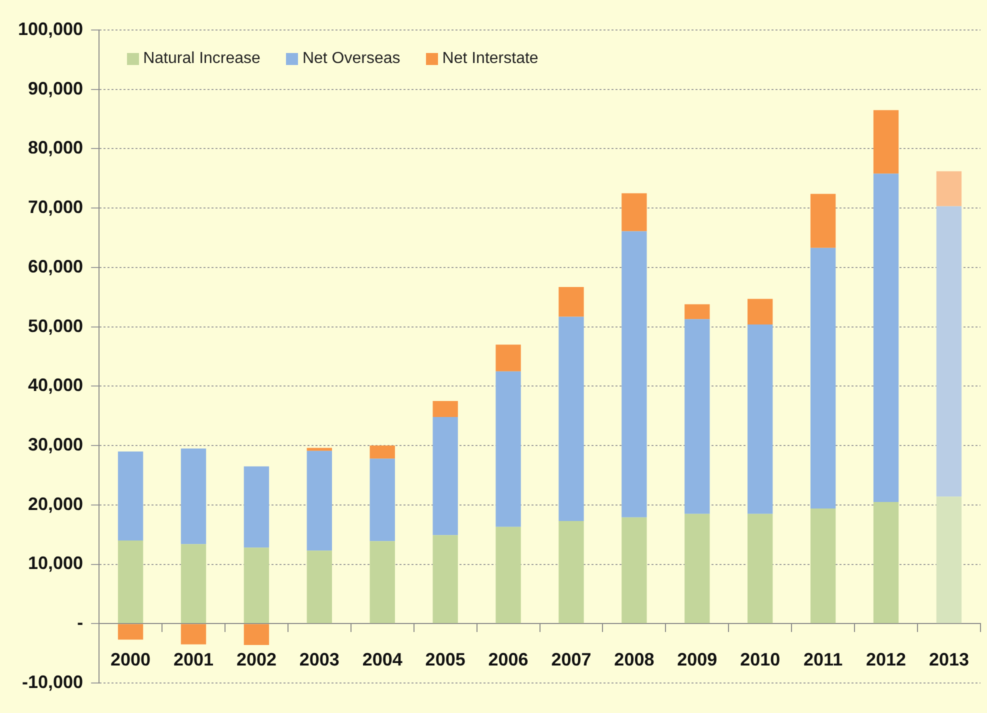 This screenshot has height=713, width=987. I want to click on y-tick-label: 10,000, so click(56, 563).